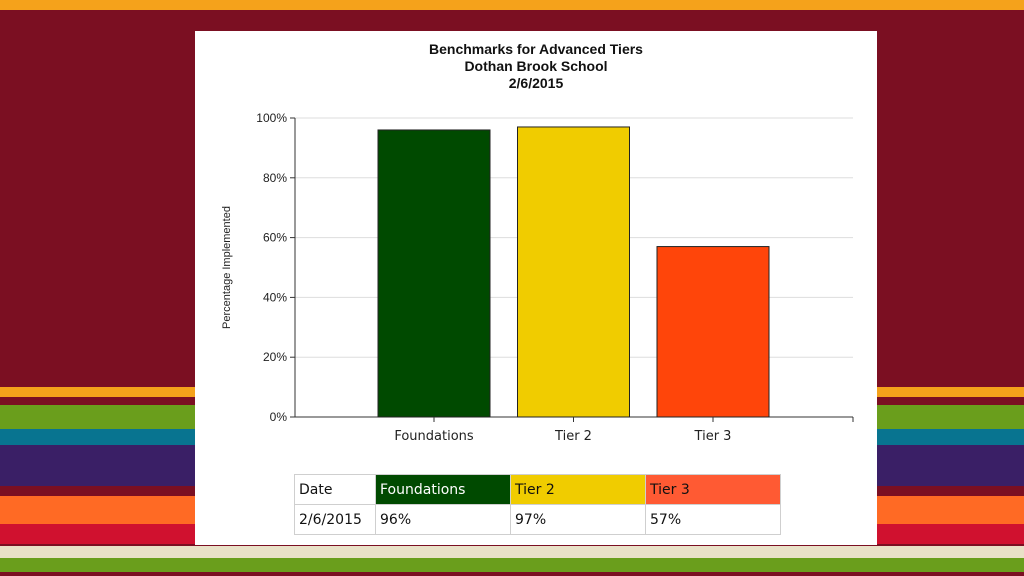 Image resolution: width=1024 pixels, height=576 pixels. What do you see at coordinates (536, 49) in the screenshot?
I see `chart-title: Benchmarks for Advanced Tiers` at bounding box center [536, 49].